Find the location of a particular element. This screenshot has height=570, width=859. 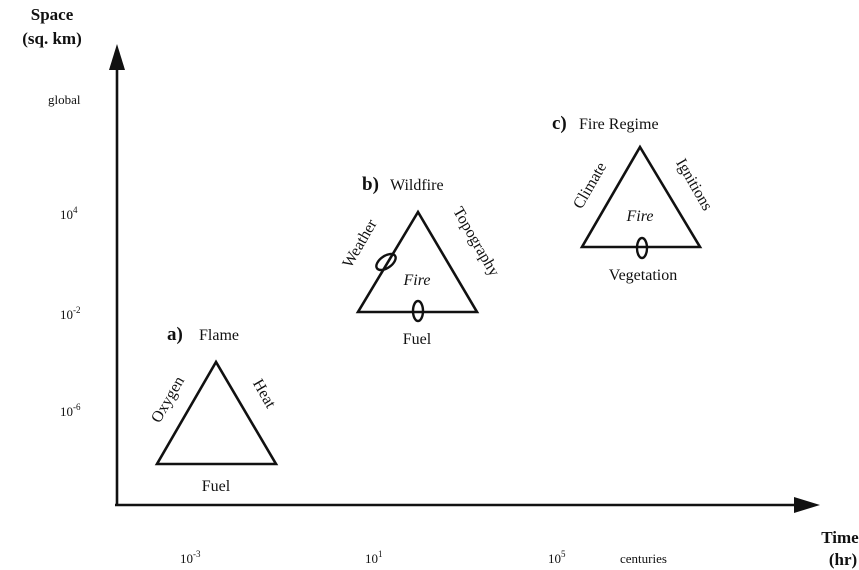

side-label: Vegetation is located at coordinates (643, 275).